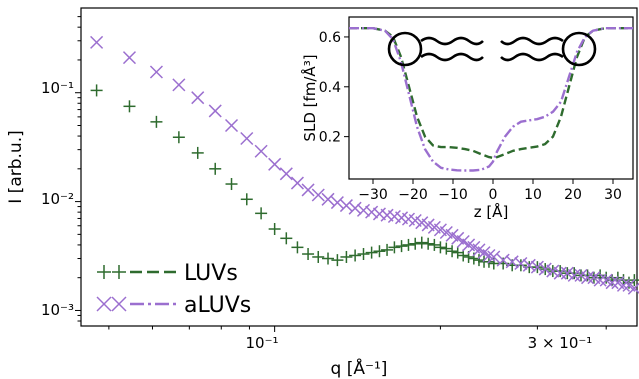 This screenshot has width=639, height=379. Describe the element at coordinates (493, 195) in the screenshot. I see `inset-x-tick-label: 0` at that location.